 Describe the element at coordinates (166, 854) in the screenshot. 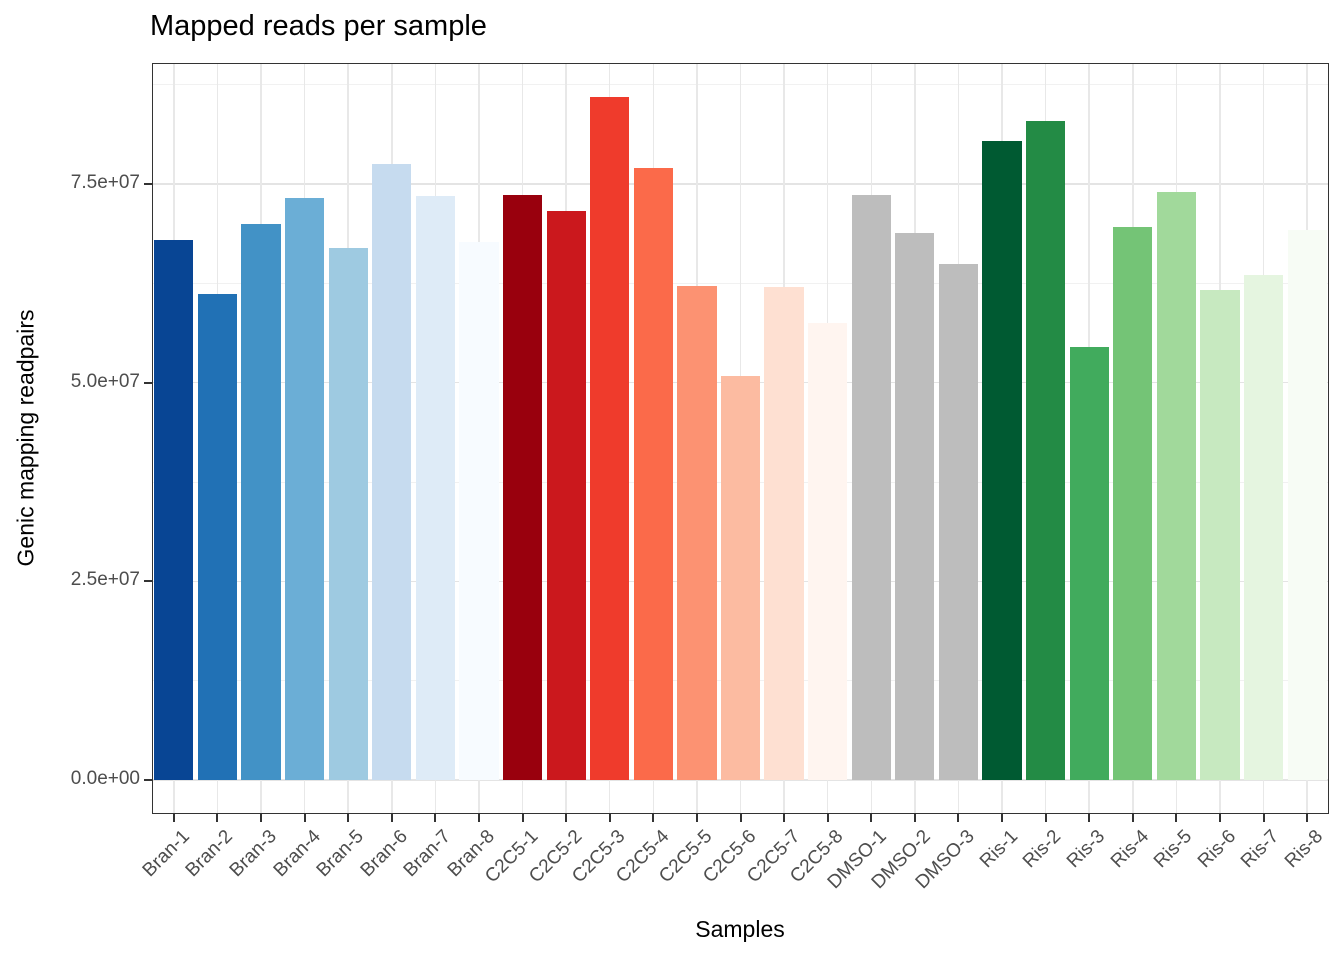

I see `x-tick-label: Bran-1` at that location.